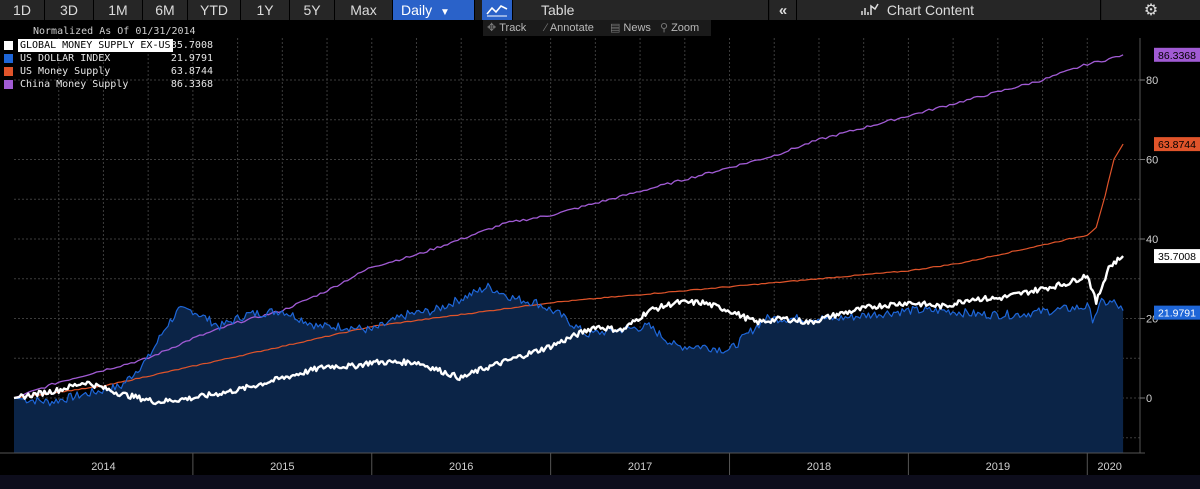 This screenshot has height=489, width=1200. Describe the element at coordinates (637, 28) in the screenshot. I see `news-label: News` at that location.